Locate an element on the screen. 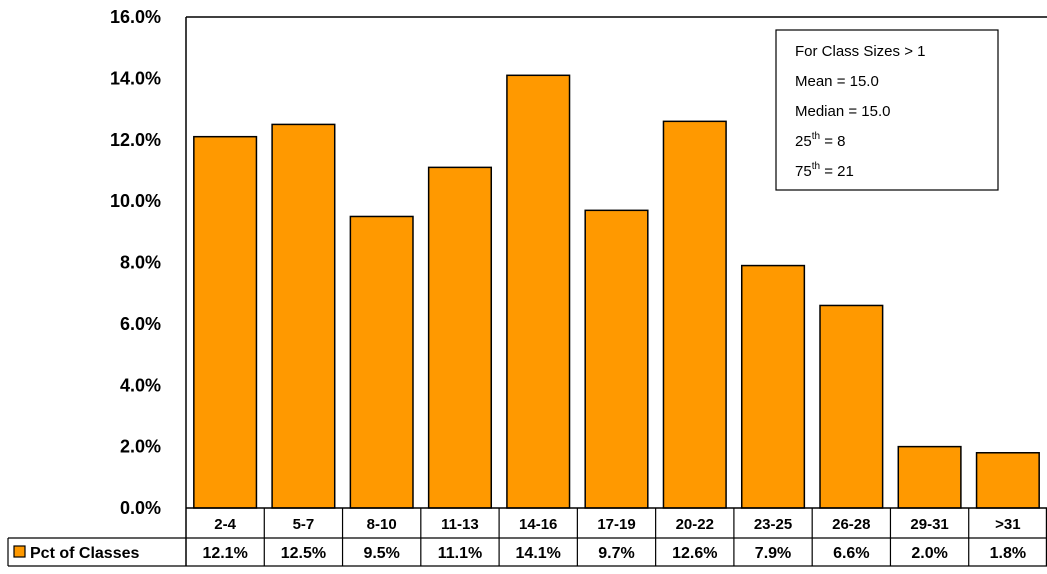 Image resolution: width=1047 pixels, height=574 pixels. y-tick-label: 16.0% is located at coordinates (135, 17).